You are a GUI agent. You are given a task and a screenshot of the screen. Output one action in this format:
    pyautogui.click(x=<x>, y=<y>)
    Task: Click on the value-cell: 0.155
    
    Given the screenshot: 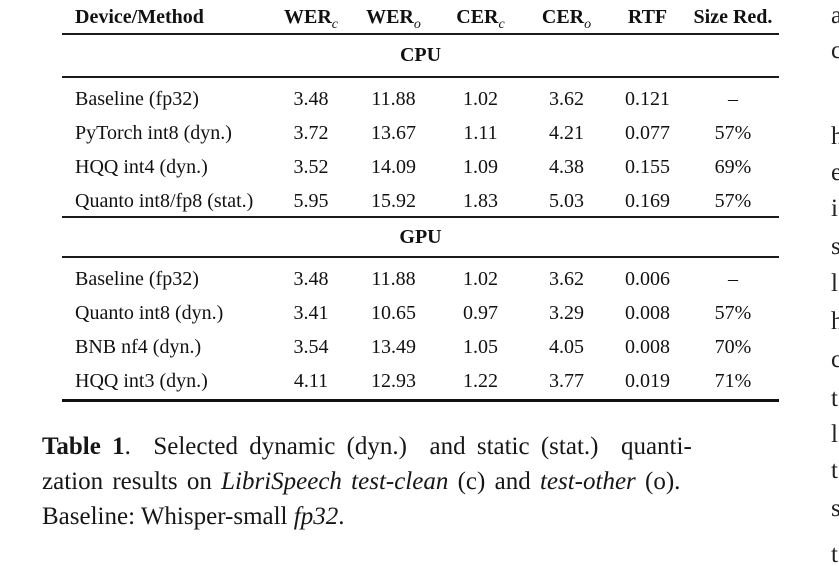 What is the action you would take?
    pyautogui.click(x=647, y=167)
    